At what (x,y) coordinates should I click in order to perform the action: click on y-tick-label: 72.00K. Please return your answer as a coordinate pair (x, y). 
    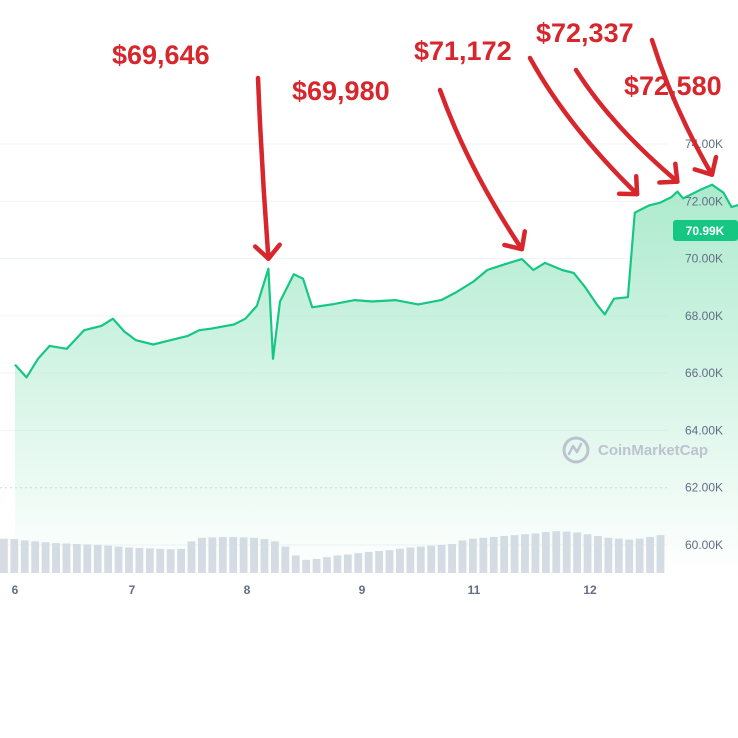
    Looking at the image, I should click on (704, 201).